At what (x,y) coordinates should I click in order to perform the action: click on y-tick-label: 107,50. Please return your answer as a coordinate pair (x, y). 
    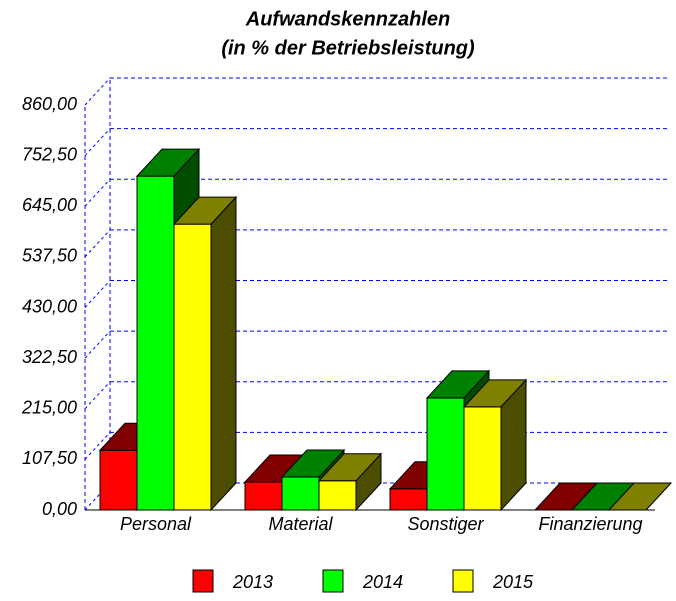
    Looking at the image, I should click on (49, 458).